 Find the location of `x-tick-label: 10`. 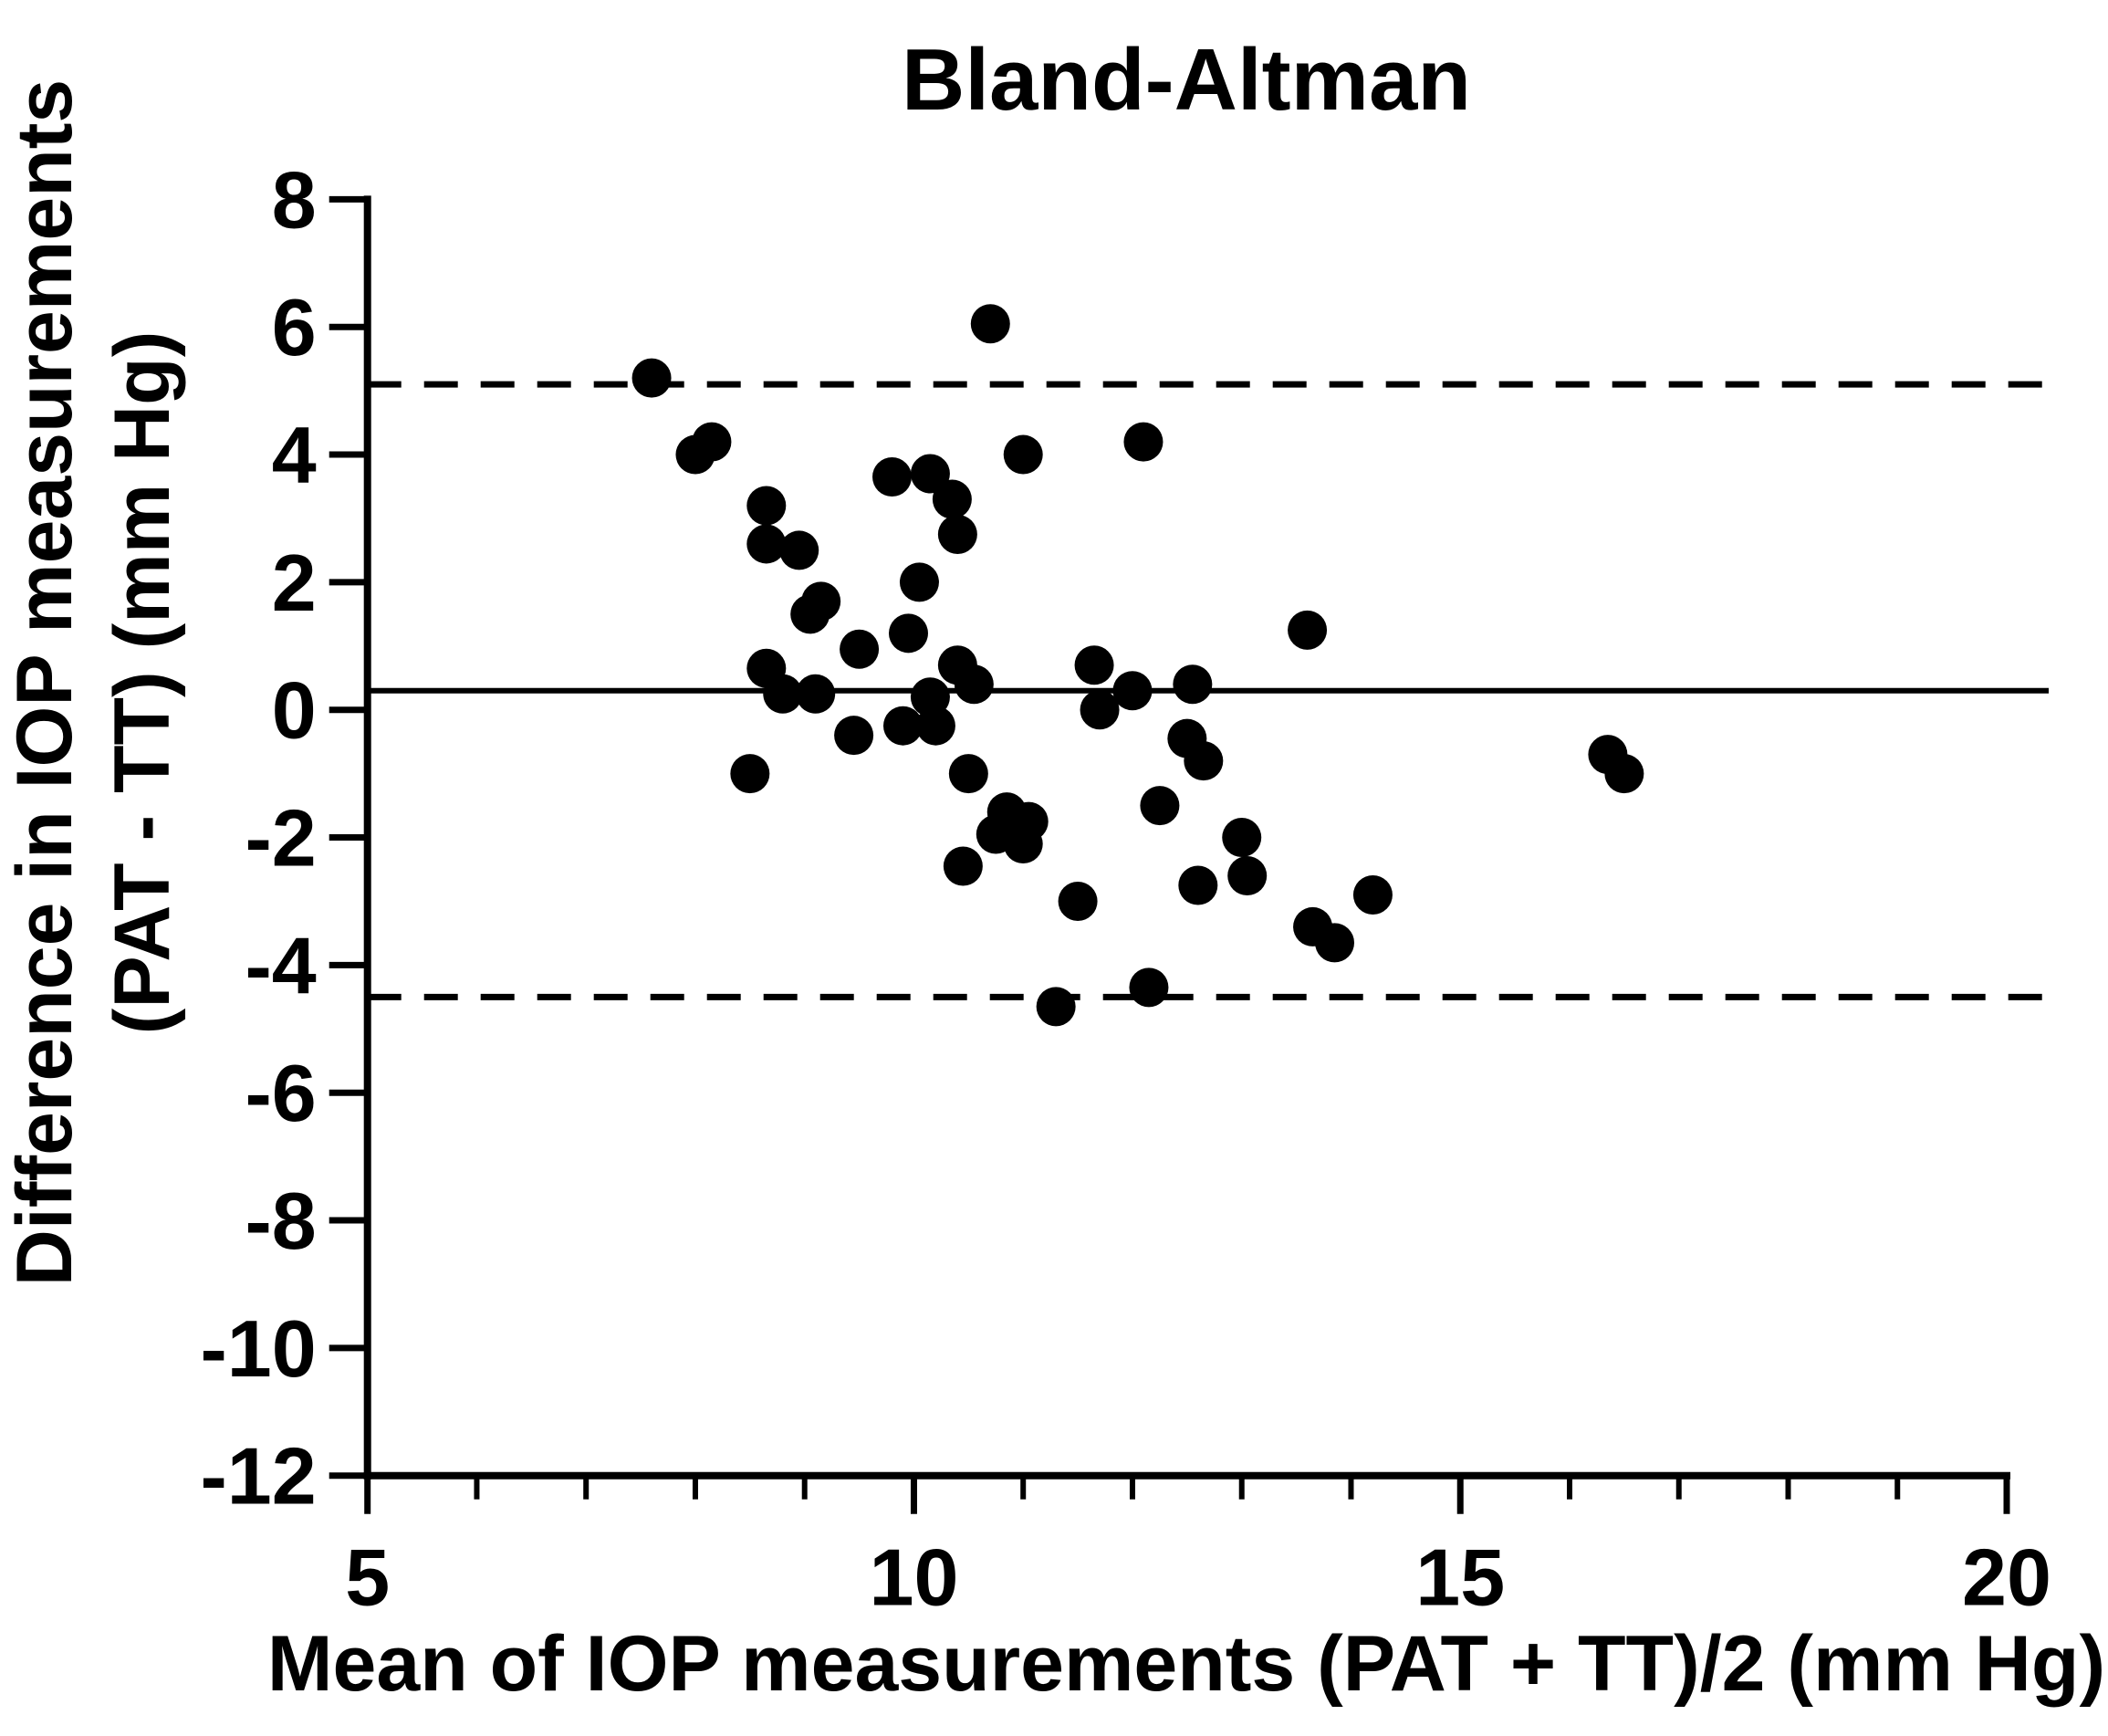

x-tick-label: 10 is located at coordinates (915, 1577).